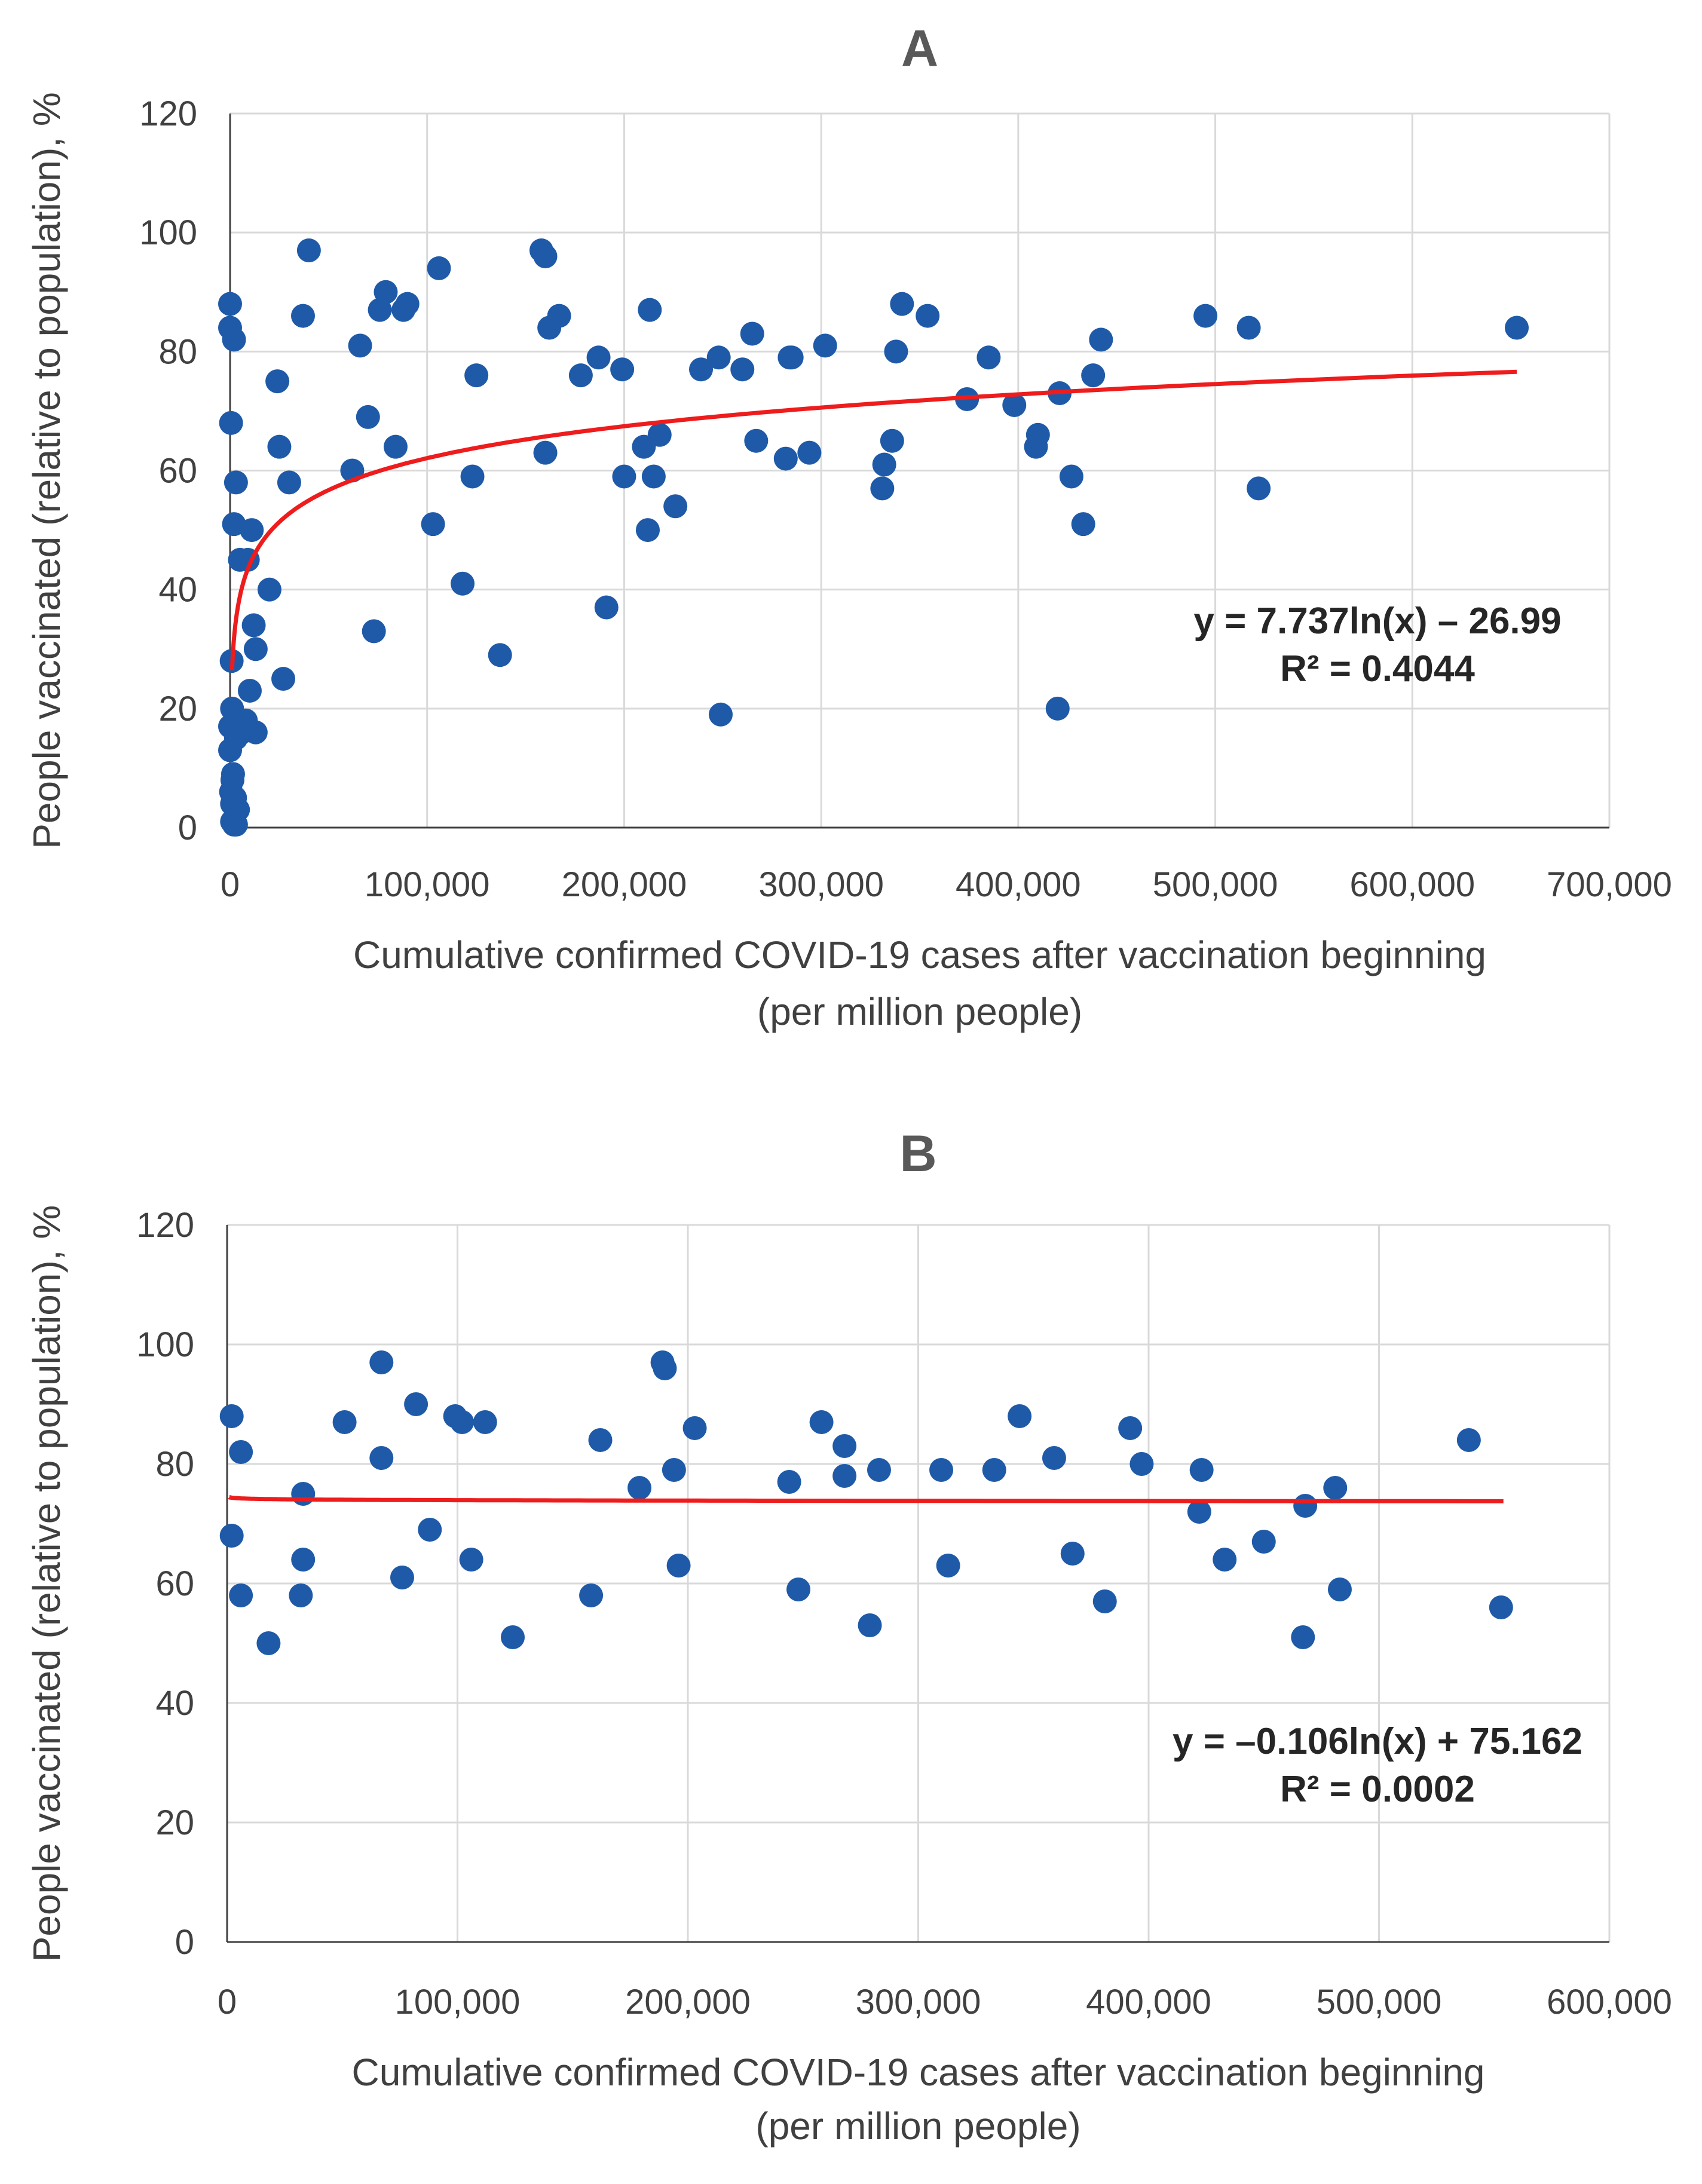 Image resolution: width=1702 pixels, height=2184 pixels. Describe the element at coordinates (177, 709) in the screenshot. I see `y-tick-label: 20` at that location.